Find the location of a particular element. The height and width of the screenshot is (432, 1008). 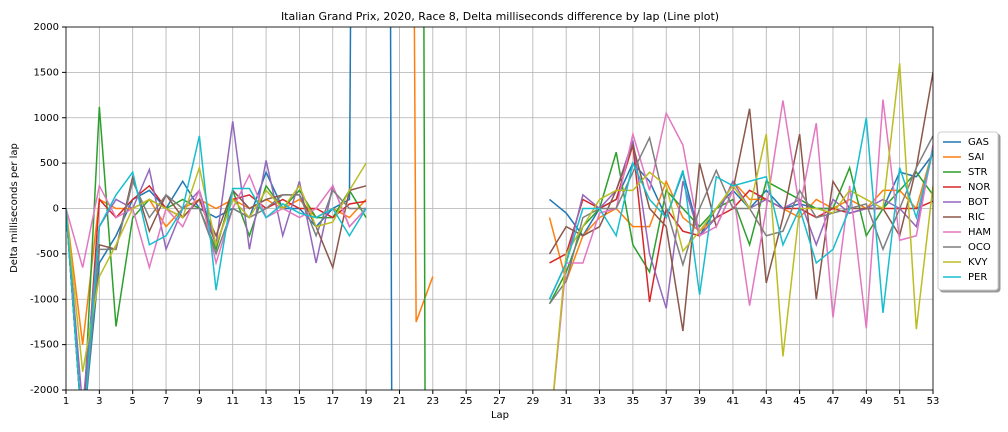

x-tick-label: 21 is located at coordinates (399, 401).